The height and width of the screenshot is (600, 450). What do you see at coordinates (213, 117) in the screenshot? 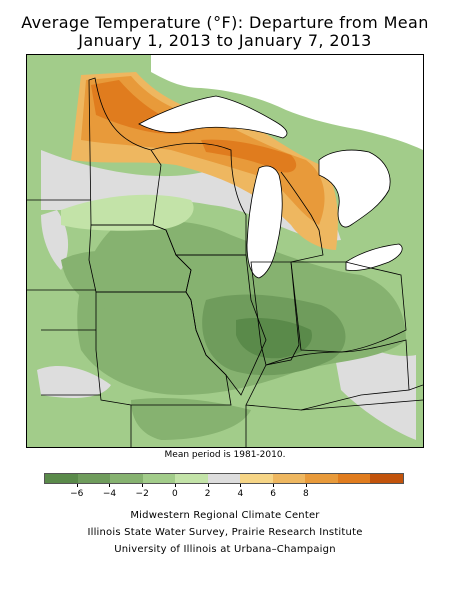
I see `lake-superior` at bounding box center [213, 117].